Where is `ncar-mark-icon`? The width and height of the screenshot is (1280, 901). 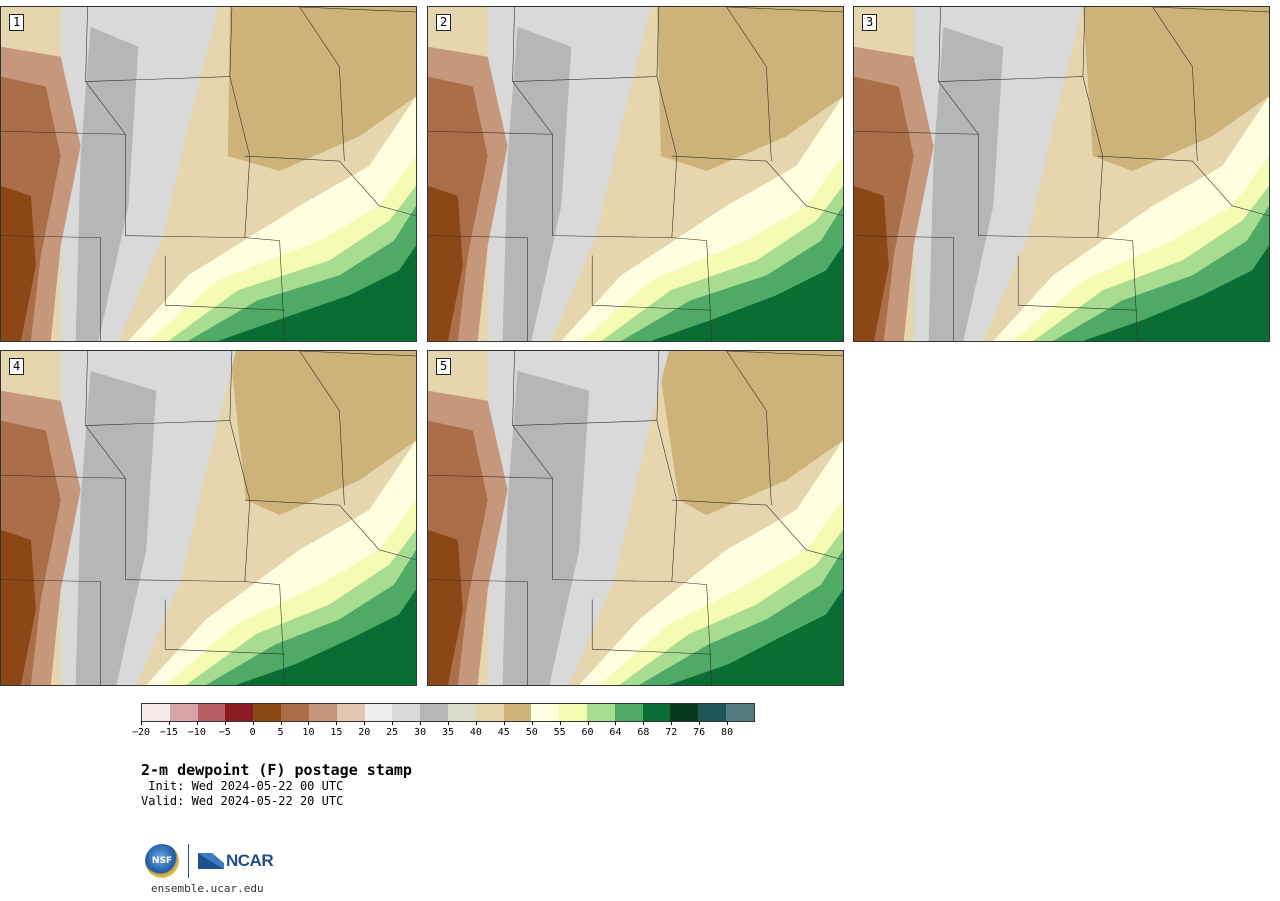
ncar-mark-icon is located at coordinates (211, 861).